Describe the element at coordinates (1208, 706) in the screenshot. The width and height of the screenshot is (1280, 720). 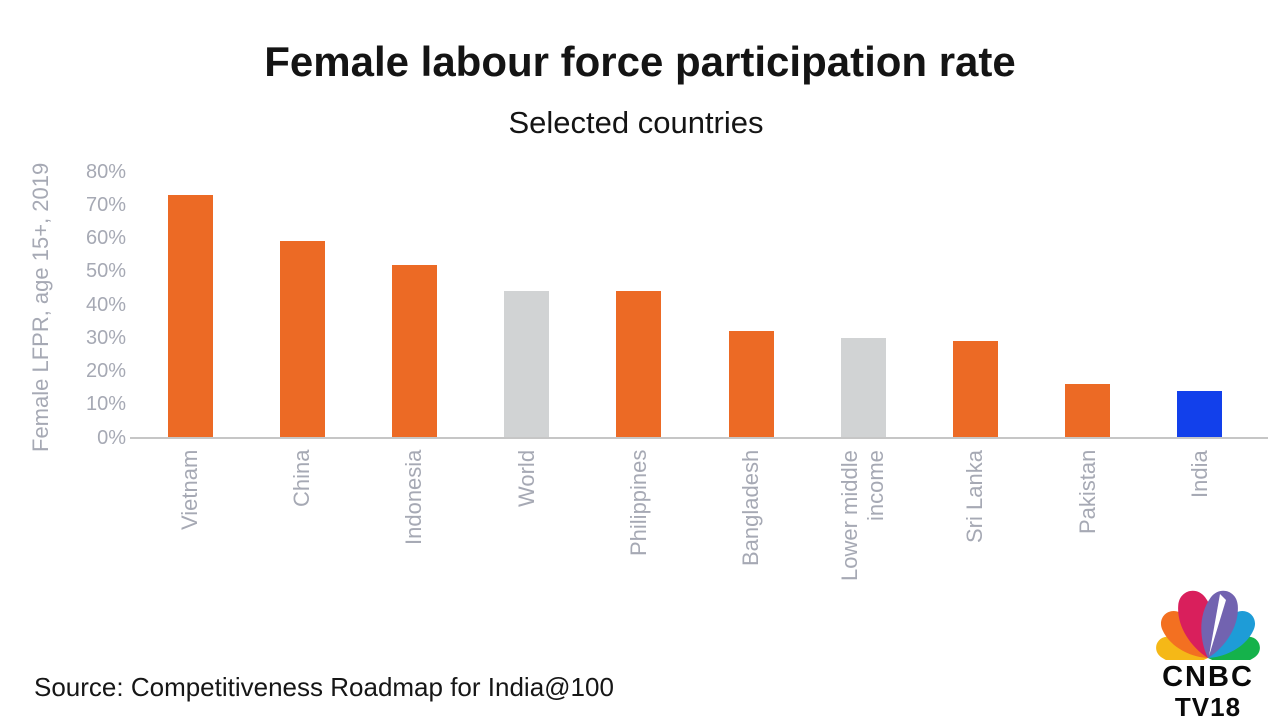
I see `logo-text-tv18: TV18` at that location.